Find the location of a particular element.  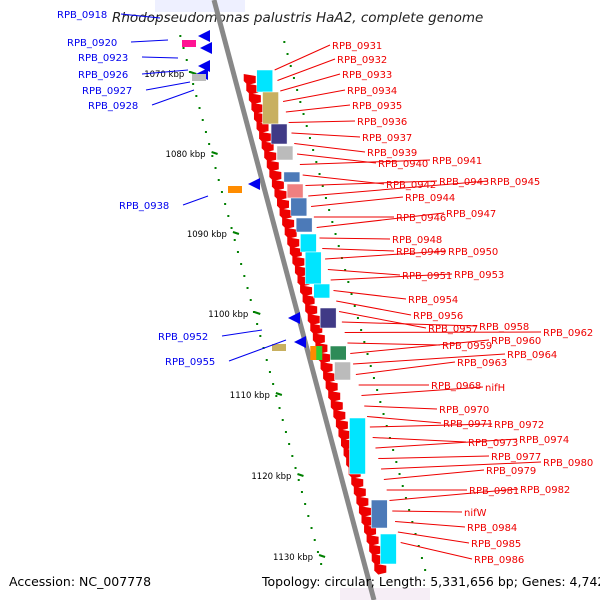

right-gene-label: RPB_0982 is located at coordinates (545, 490).